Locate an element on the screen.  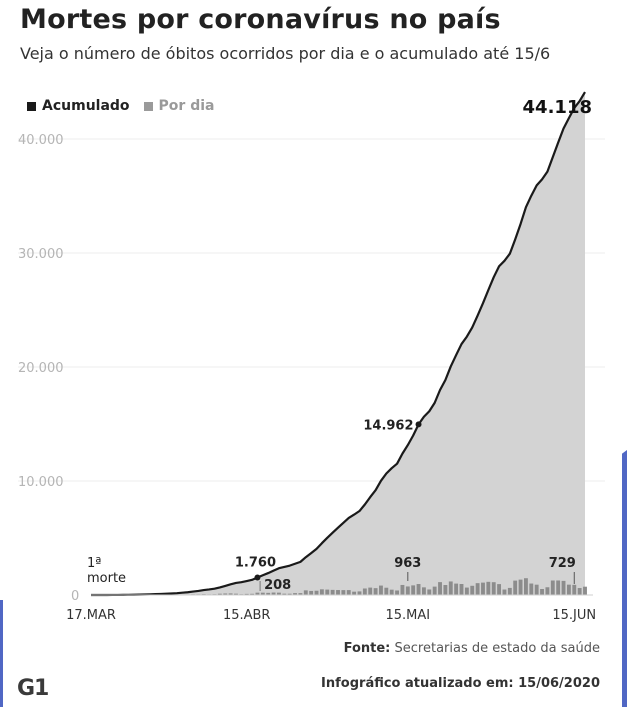
y-tick-label: 40.000 is located at coordinates (41, 140).